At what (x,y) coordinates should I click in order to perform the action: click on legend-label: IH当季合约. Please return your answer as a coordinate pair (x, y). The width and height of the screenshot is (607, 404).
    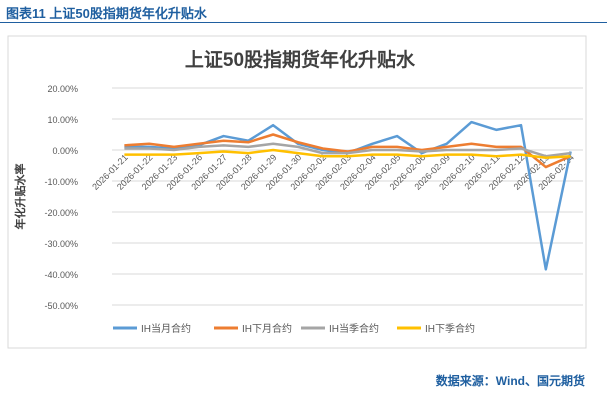
    Looking at the image, I should click on (354, 328).